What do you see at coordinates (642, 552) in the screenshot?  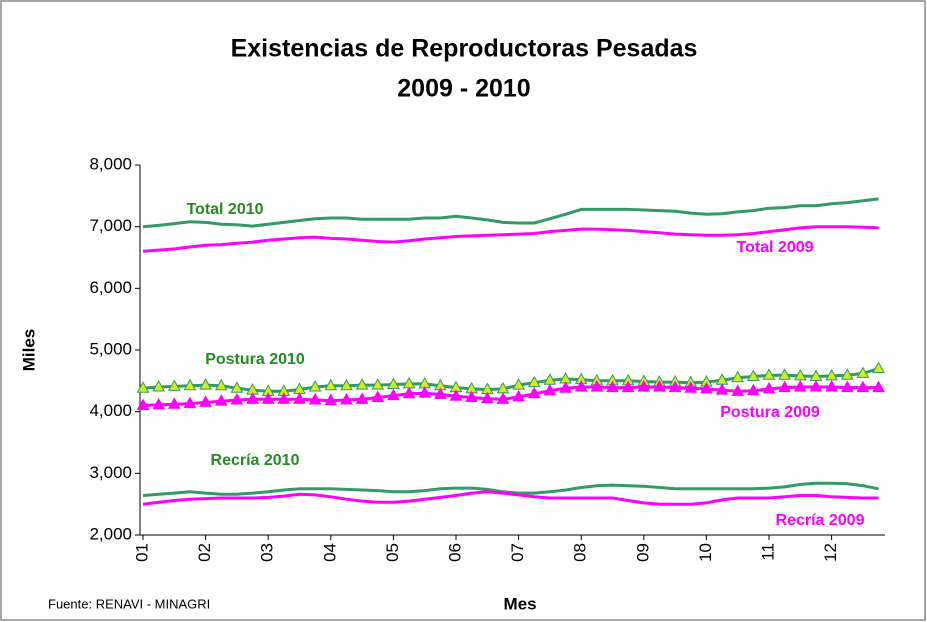 I see `x-tick-label: 09` at bounding box center [642, 552].